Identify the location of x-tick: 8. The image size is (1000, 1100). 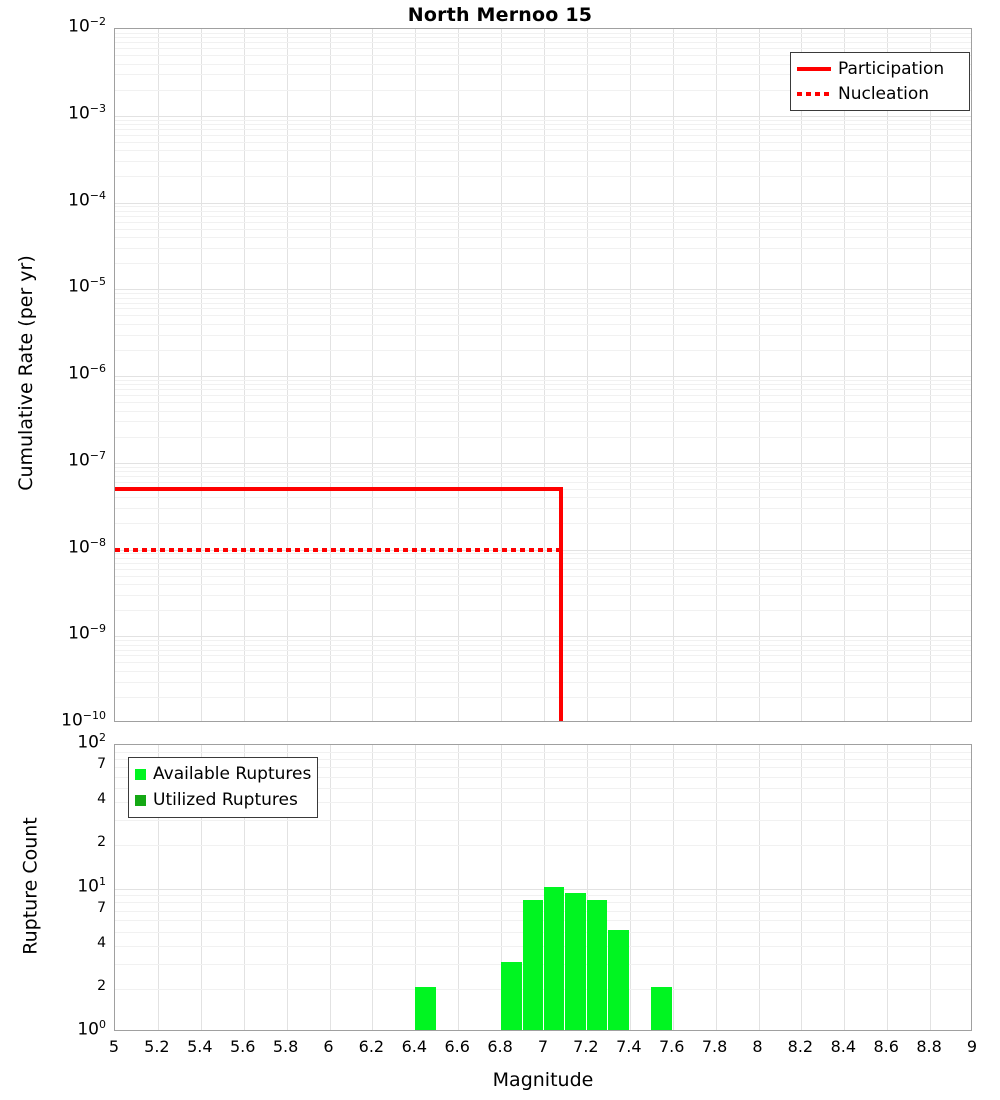
(757, 1046).